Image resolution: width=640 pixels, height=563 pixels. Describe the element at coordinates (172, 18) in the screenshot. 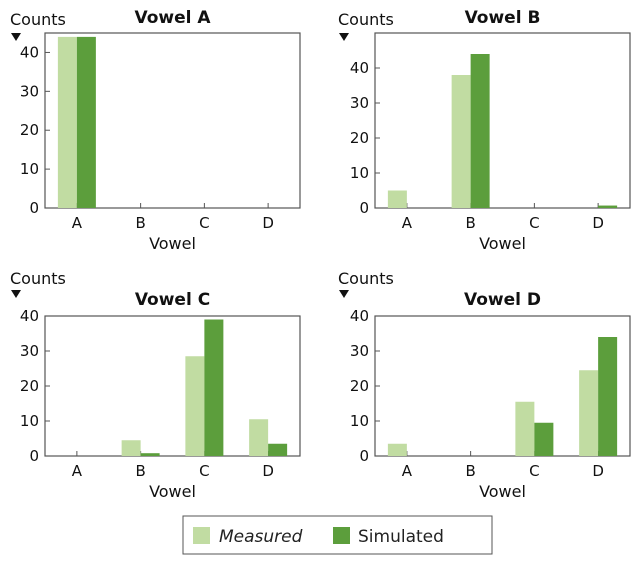

I see `chart-title: Vowel A` at that location.